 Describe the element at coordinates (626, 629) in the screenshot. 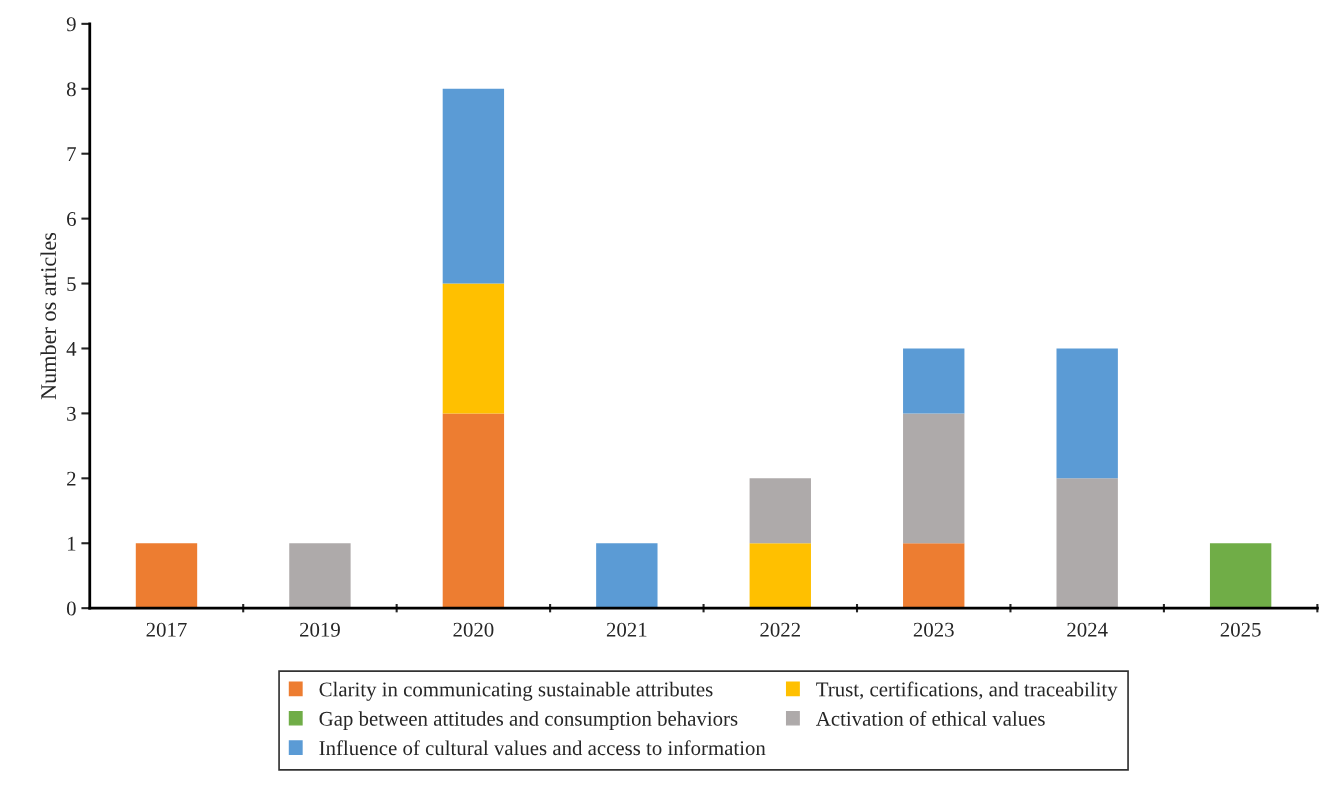

I see `x-tick-label: 2021` at that location.